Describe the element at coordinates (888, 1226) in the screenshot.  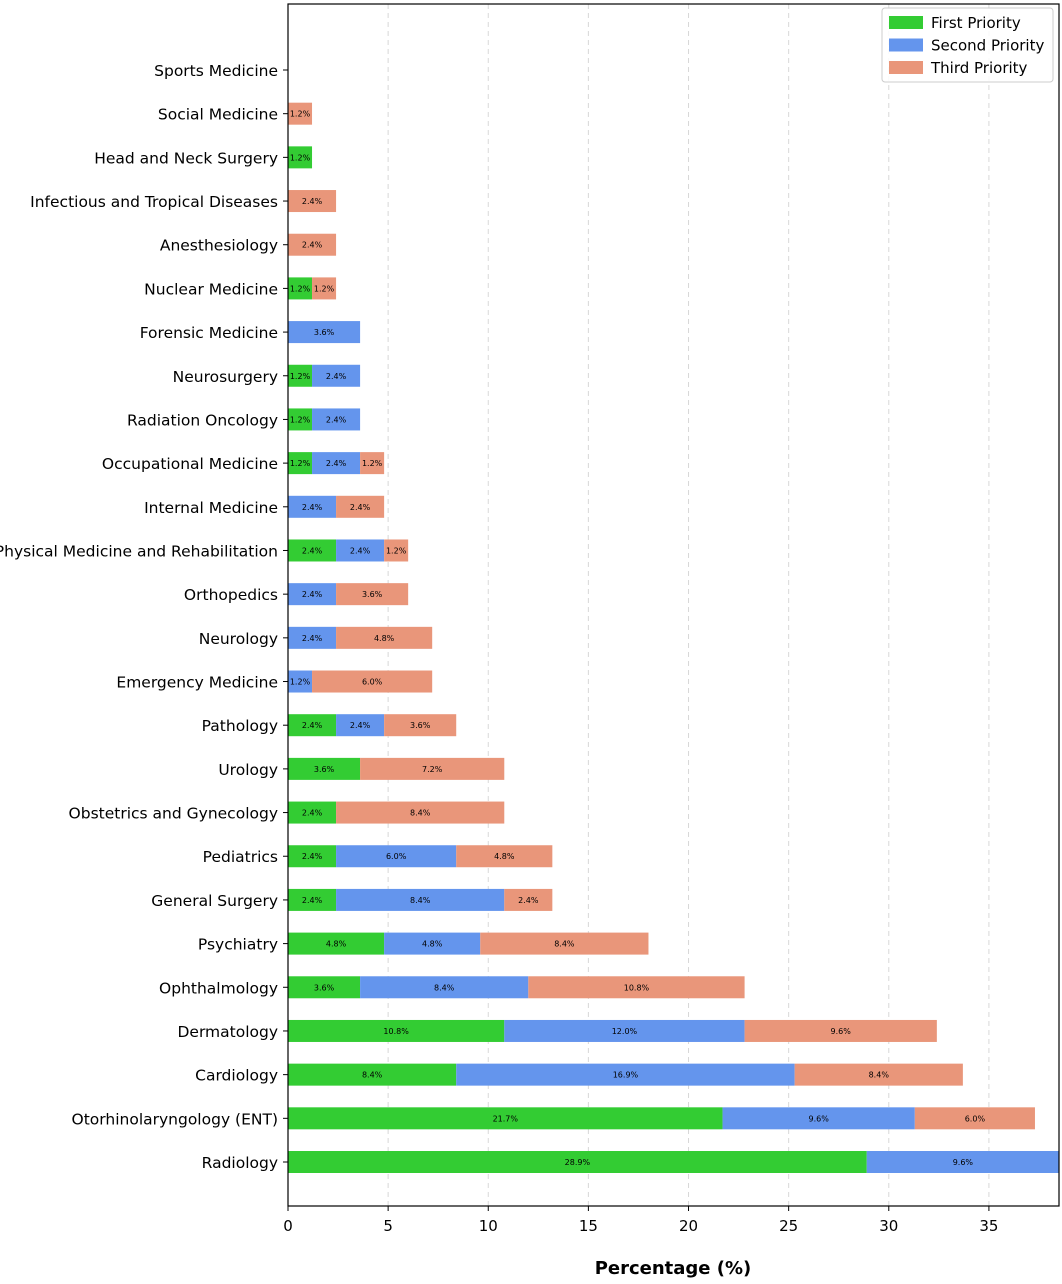
I see `x-tick-label: 30` at that location.